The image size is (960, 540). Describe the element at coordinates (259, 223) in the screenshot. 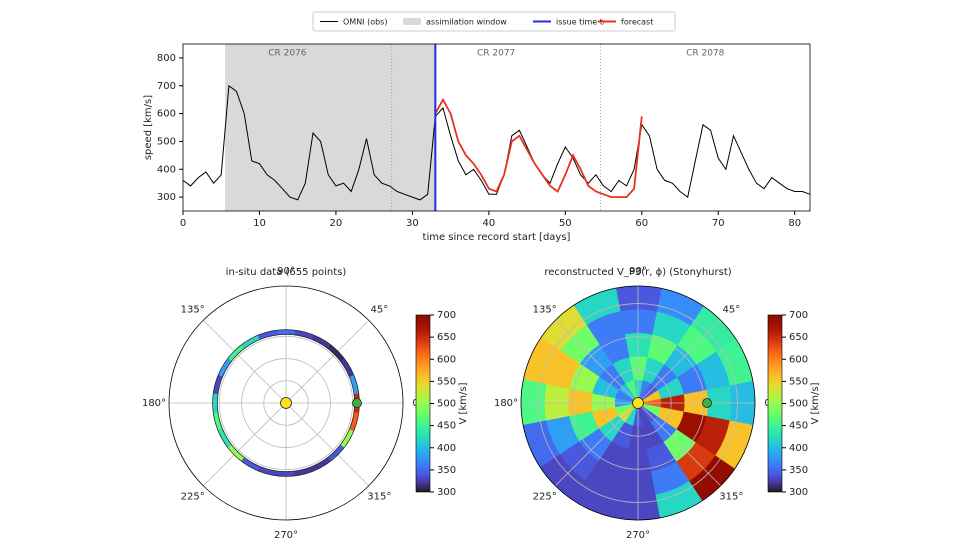

I see `x-tick-label: 10` at that location.